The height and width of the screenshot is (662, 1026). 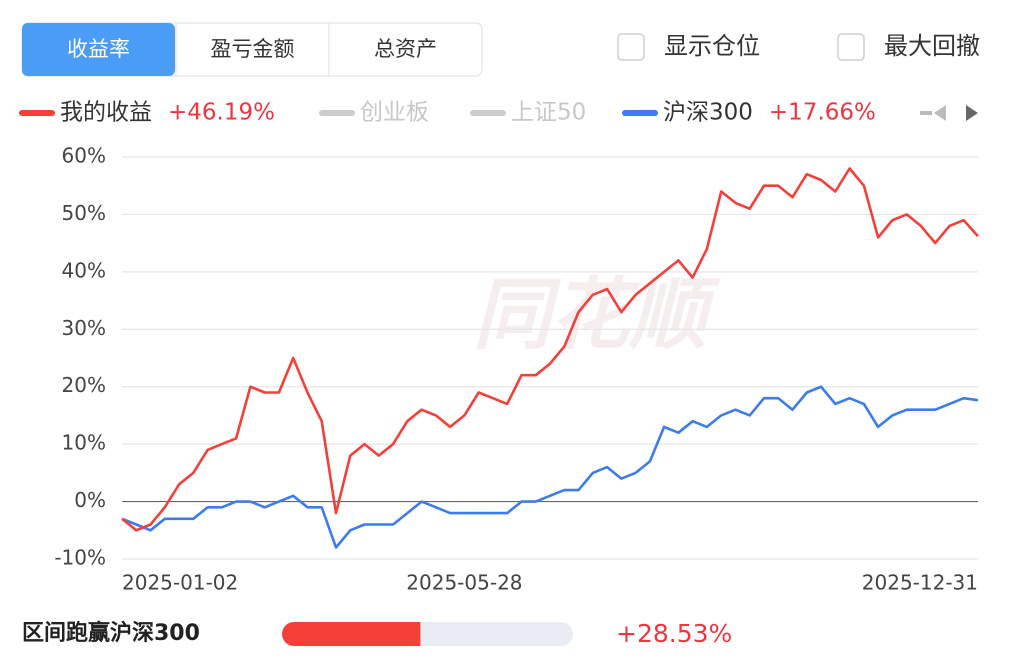 I want to click on legend-label: 我的收益, so click(x=106, y=113).